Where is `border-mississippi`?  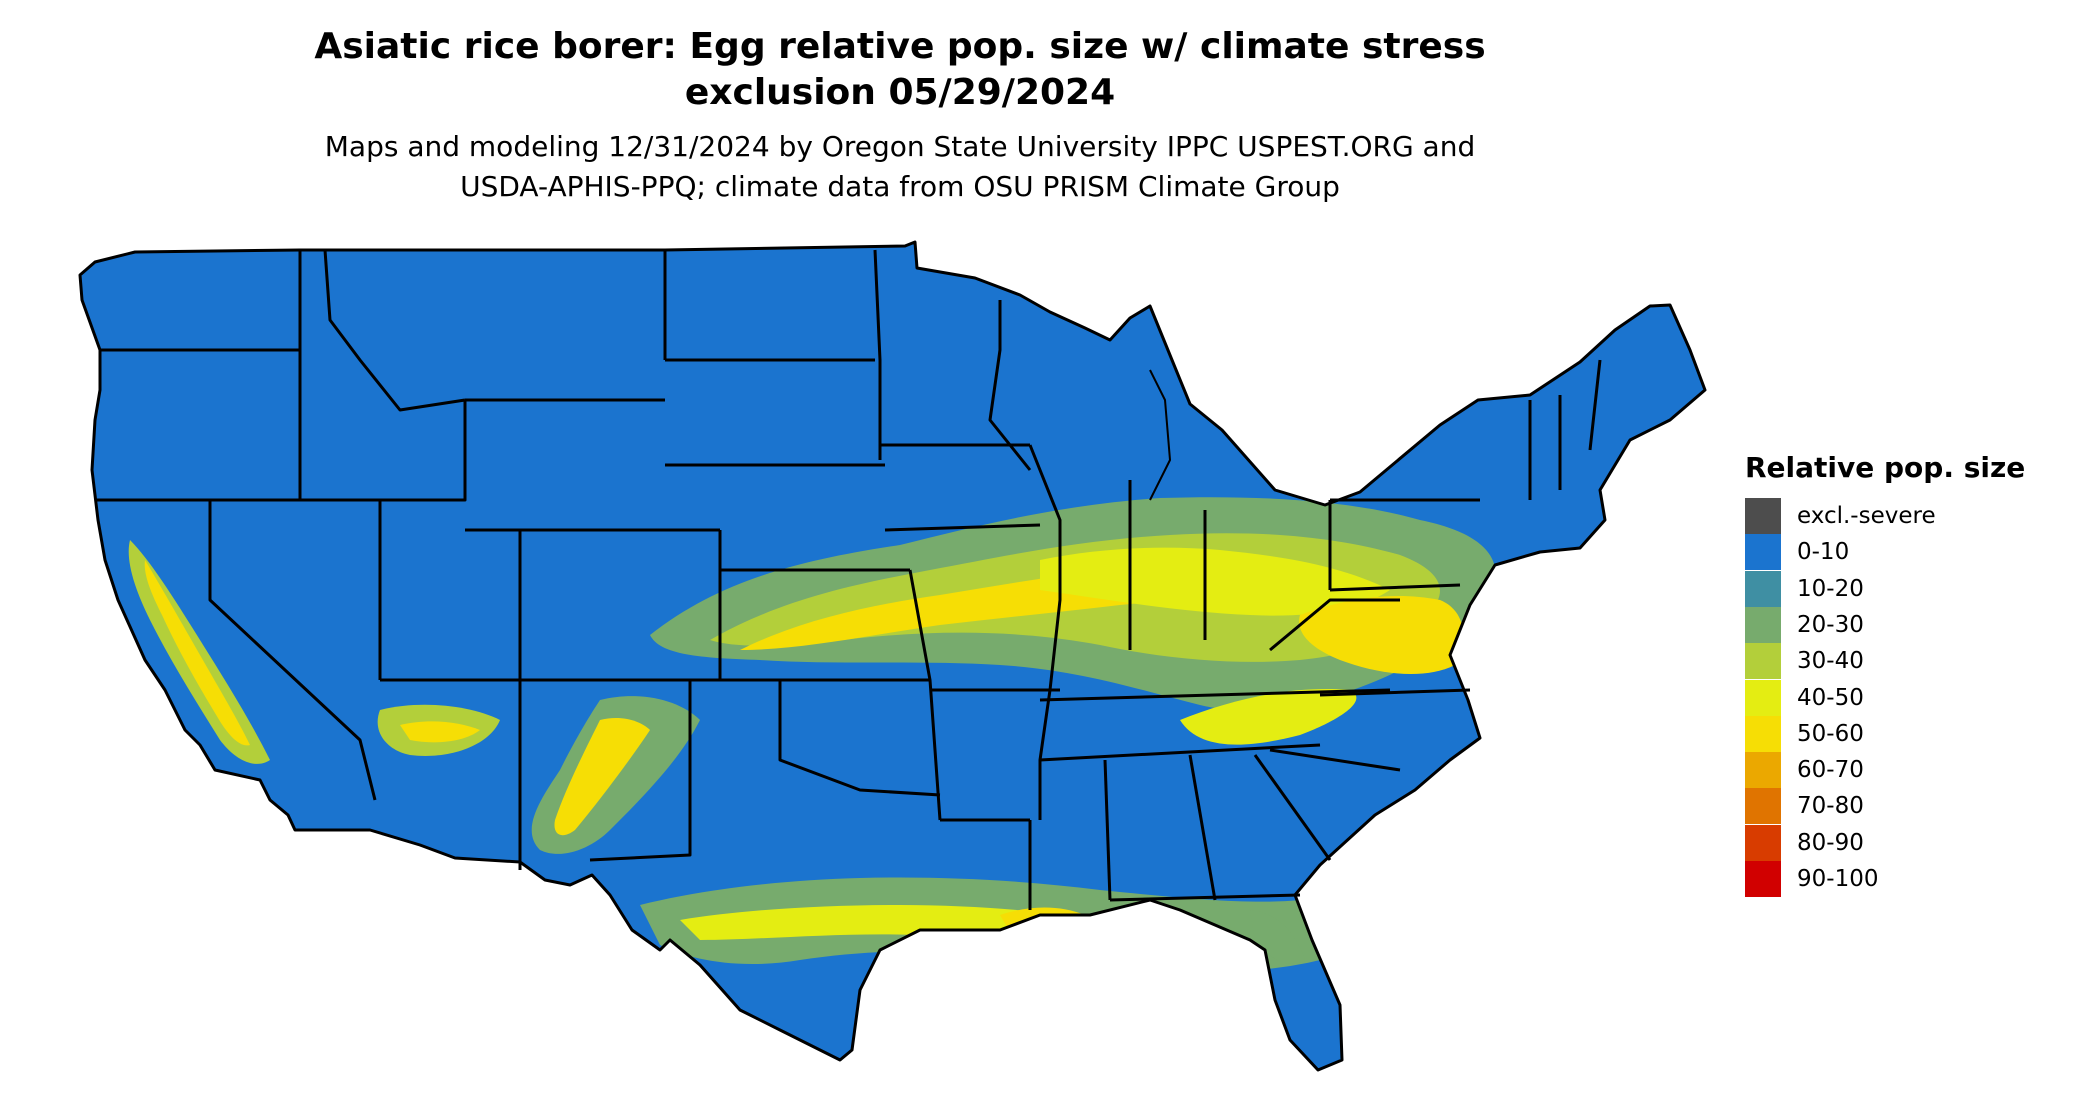 border-mississippi is located at coordinates (1045, 632).